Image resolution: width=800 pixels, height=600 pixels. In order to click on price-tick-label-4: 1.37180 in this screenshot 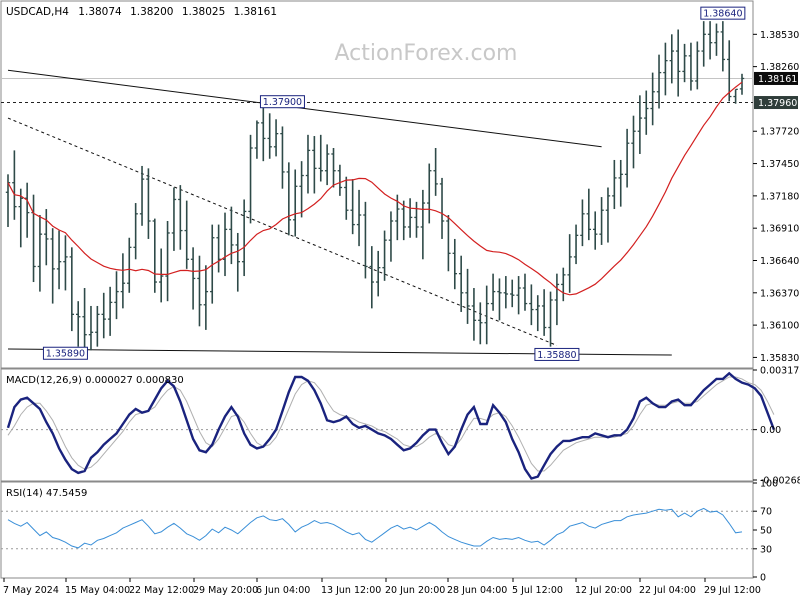, I will do `click(779, 196)`.